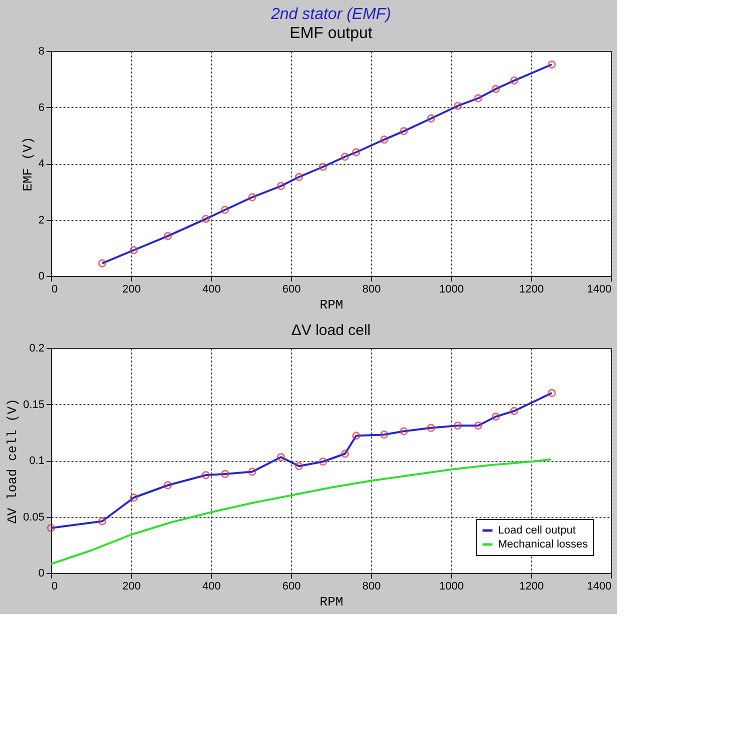 This screenshot has width=753, height=729. Describe the element at coordinates (28, 164) in the screenshot. I see `y-axis-title: EMF (V)` at that location.